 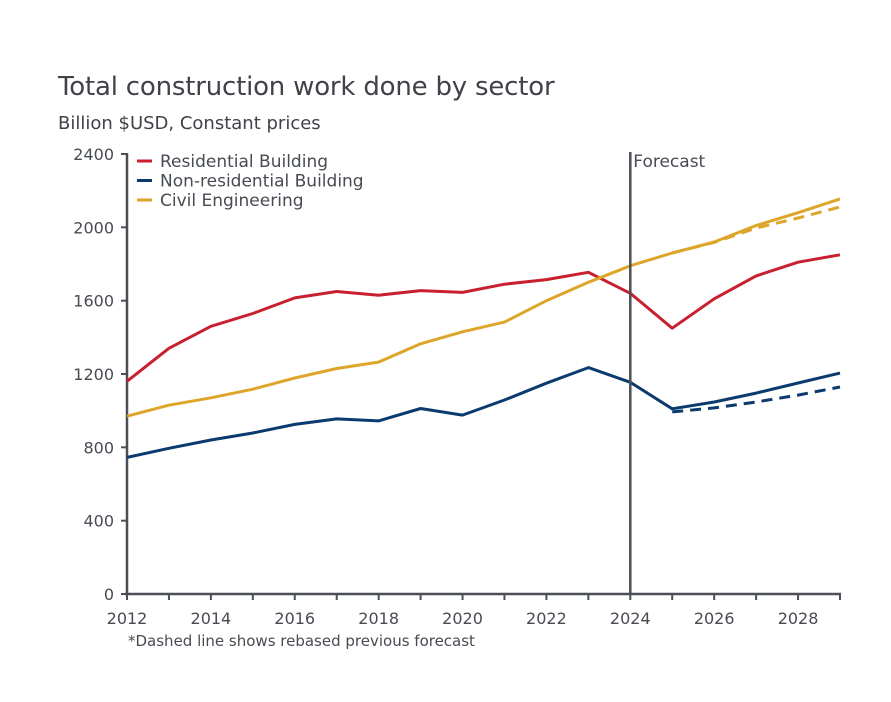 I want to click on forecast-label: Forecast, so click(x=669, y=162).